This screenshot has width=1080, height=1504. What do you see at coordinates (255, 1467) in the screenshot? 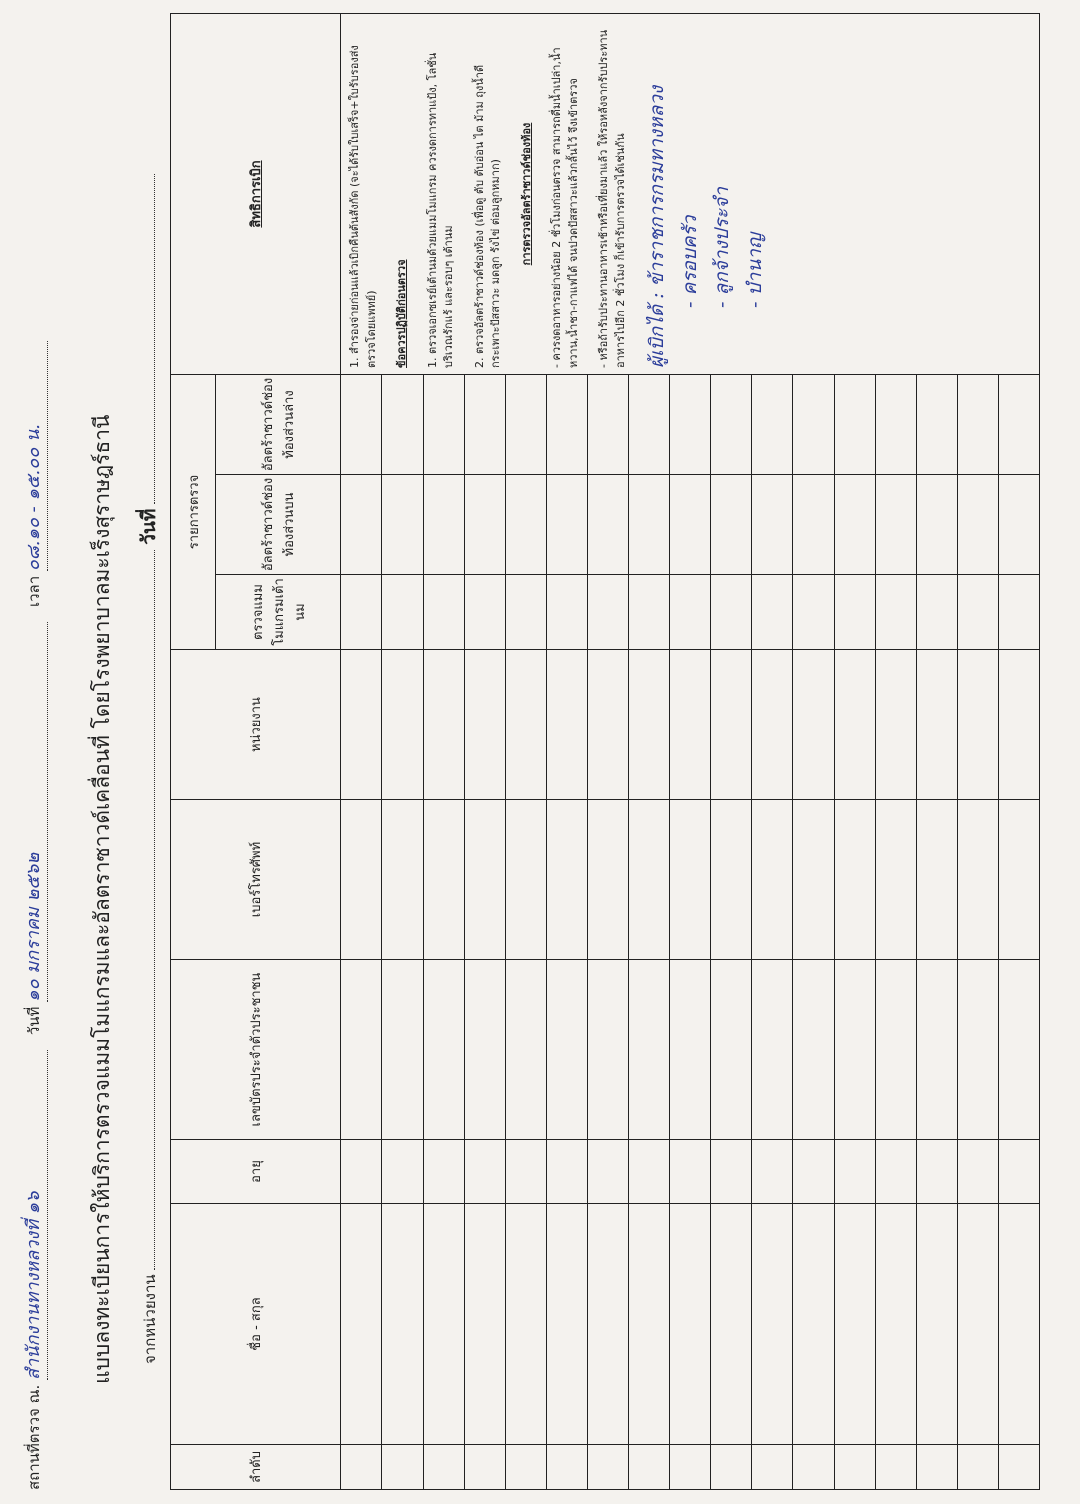
I see `header-cell: ลำดับ` at bounding box center [255, 1467].